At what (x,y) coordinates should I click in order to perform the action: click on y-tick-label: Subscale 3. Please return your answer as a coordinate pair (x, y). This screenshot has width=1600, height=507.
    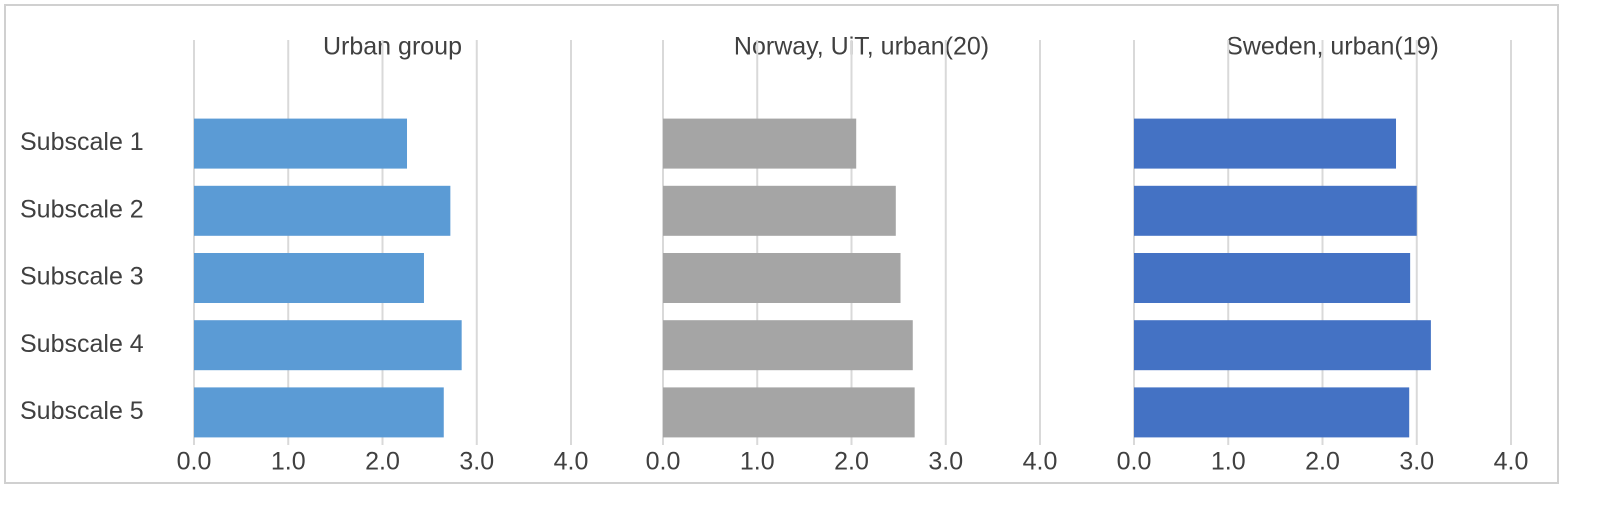
    Looking at the image, I should click on (82, 277).